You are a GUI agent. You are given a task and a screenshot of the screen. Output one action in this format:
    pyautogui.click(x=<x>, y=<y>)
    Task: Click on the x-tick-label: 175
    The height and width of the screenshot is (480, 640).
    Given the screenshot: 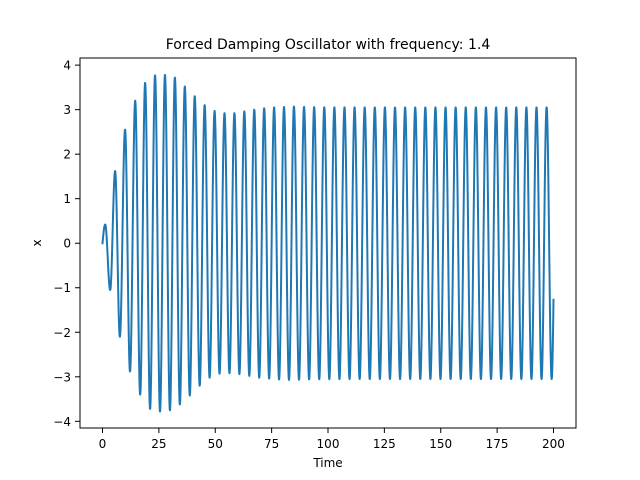 What is the action you would take?
    pyautogui.click(x=497, y=444)
    